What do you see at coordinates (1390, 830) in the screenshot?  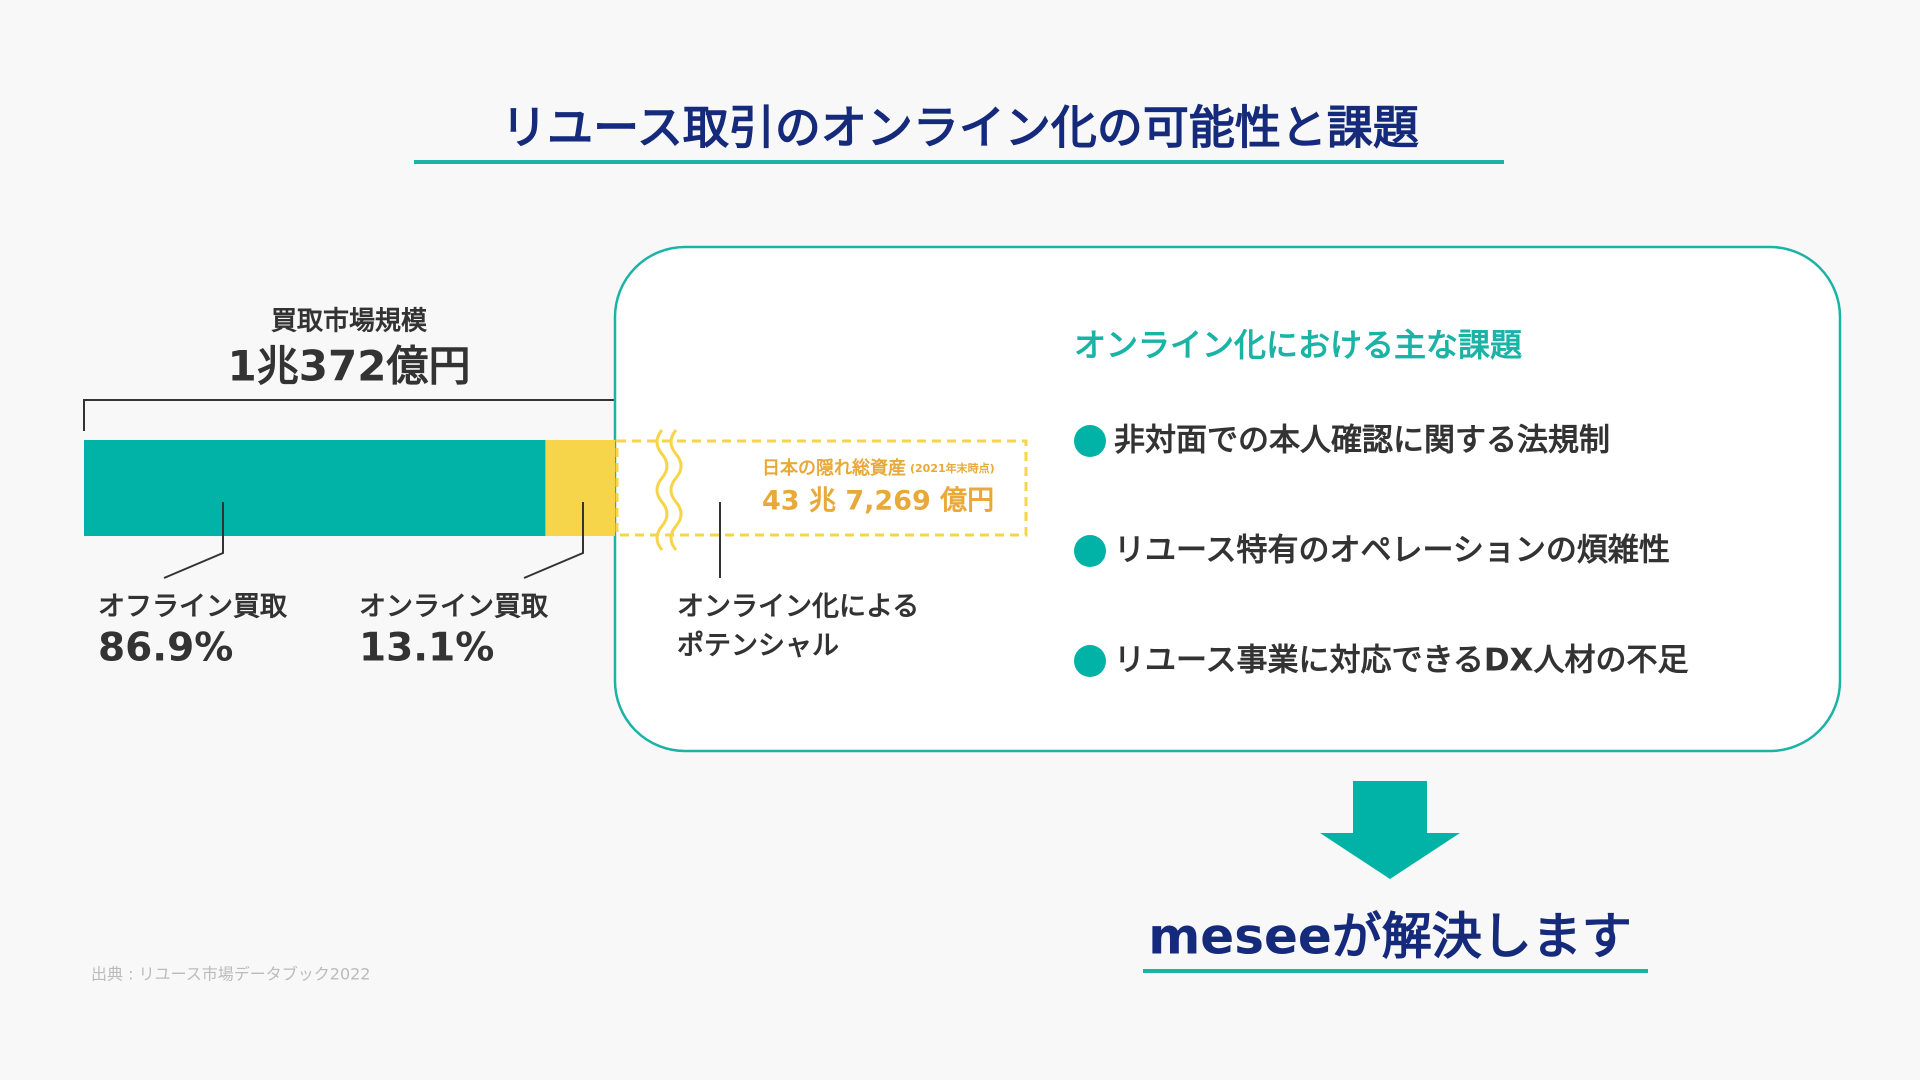 I see `down-arrow` at bounding box center [1390, 830].